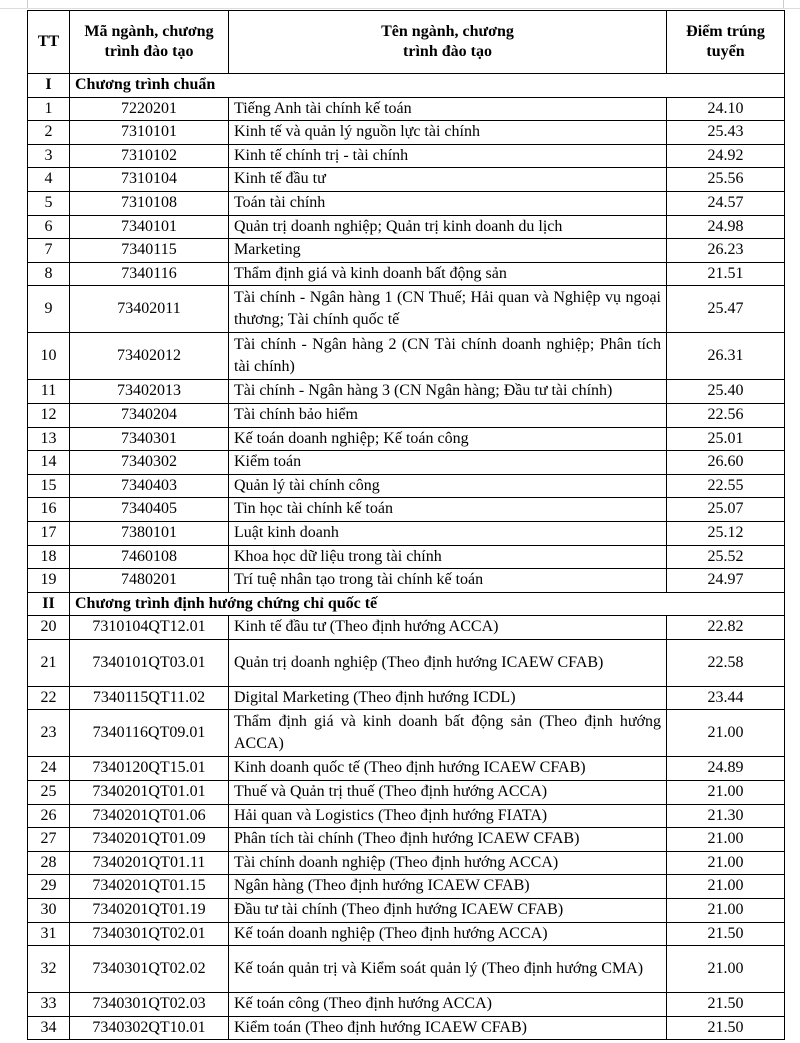  I want to click on program-code: 7340116, so click(149, 274).